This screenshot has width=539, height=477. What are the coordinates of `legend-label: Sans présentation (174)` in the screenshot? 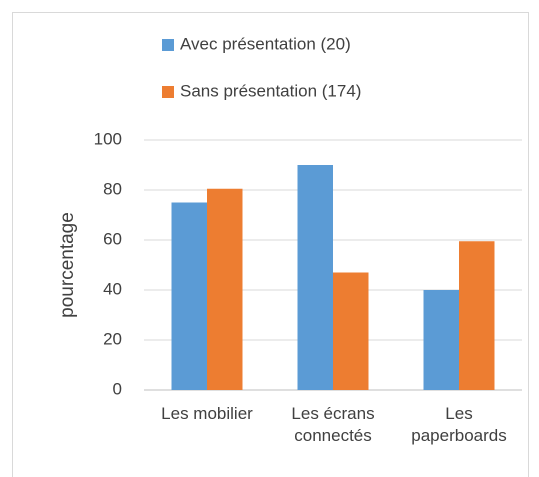 It's located at (270, 90).